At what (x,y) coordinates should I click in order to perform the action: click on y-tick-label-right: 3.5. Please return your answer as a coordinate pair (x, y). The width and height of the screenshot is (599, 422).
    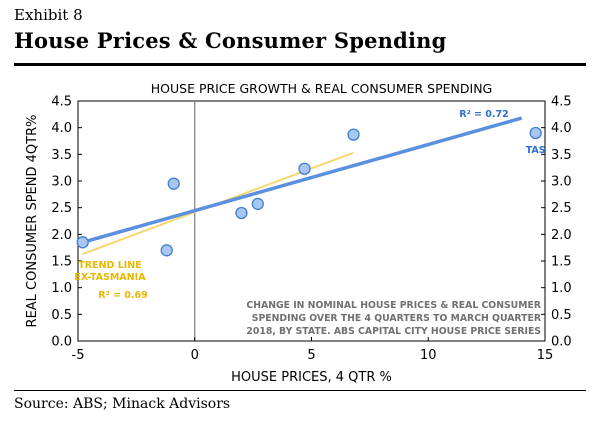
    Looking at the image, I should click on (561, 155).